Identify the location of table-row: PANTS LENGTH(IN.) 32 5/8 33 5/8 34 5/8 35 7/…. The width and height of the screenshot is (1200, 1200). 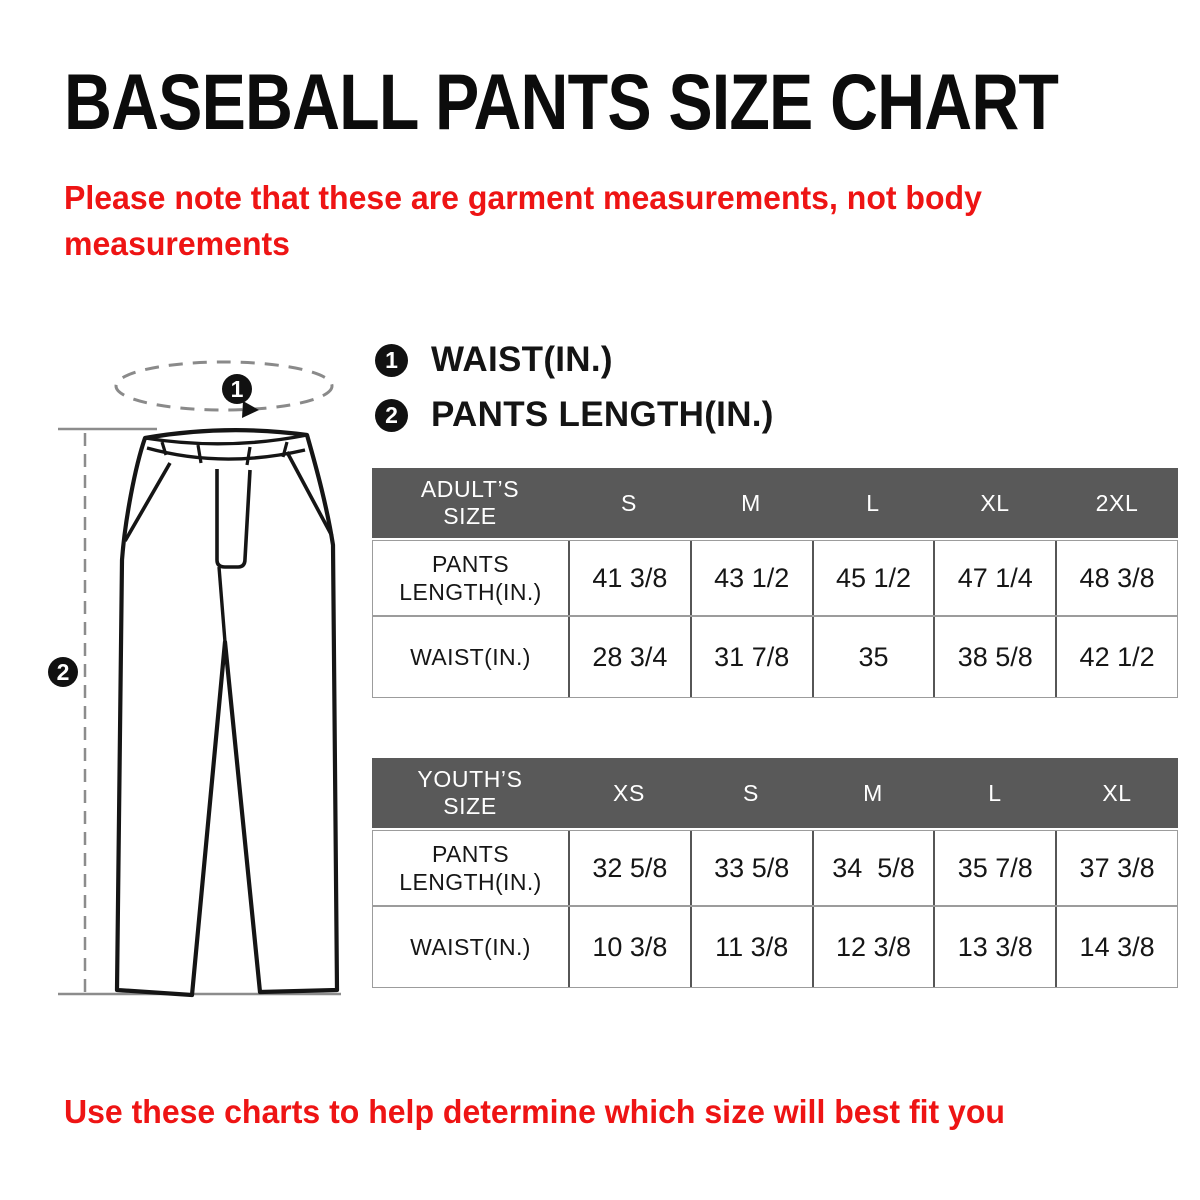
(775, 868).